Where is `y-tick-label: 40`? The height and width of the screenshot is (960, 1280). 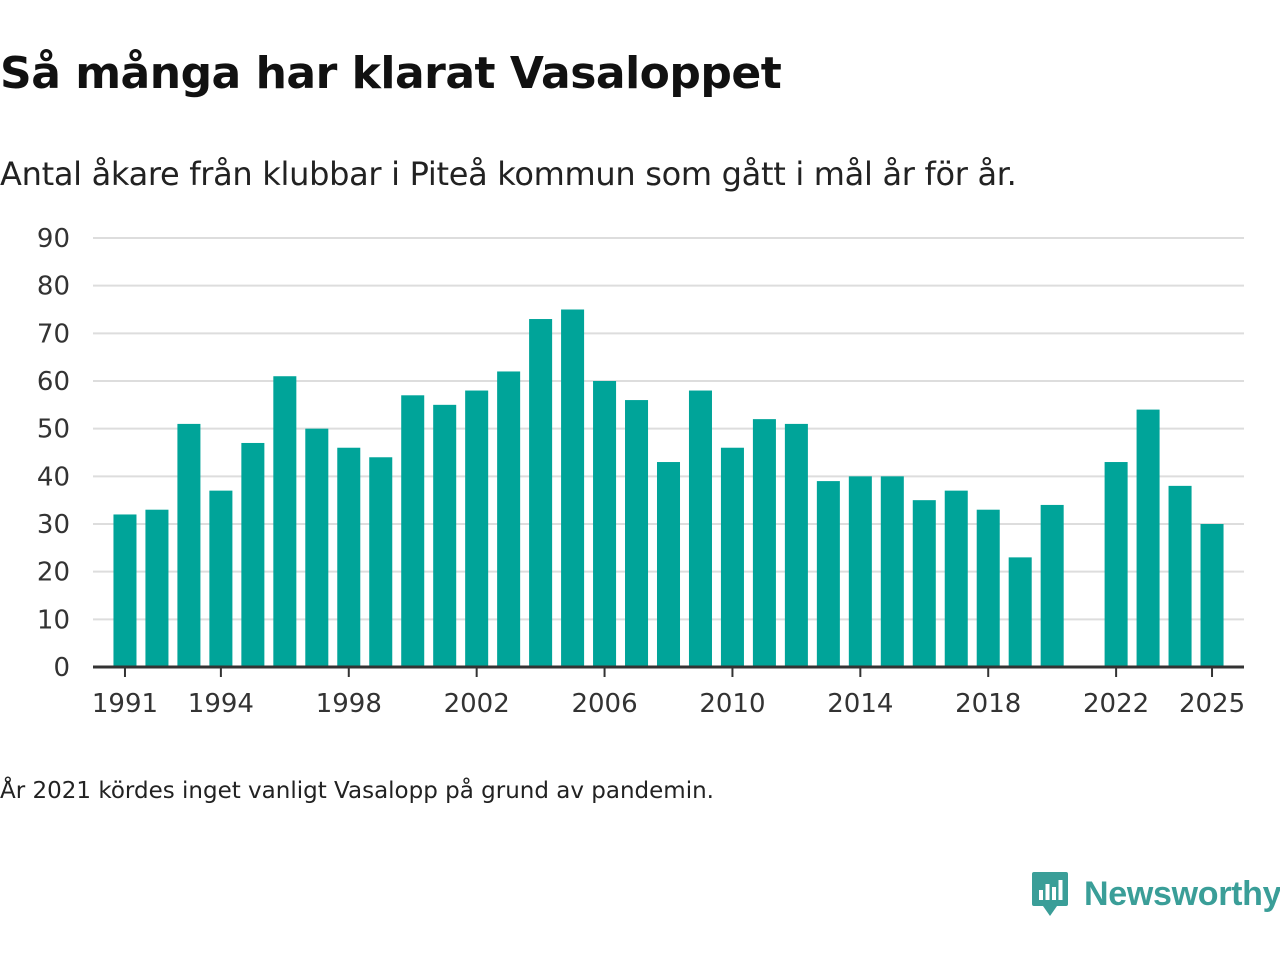 y-tick-label: 40 is located at coordinates (53, 477).